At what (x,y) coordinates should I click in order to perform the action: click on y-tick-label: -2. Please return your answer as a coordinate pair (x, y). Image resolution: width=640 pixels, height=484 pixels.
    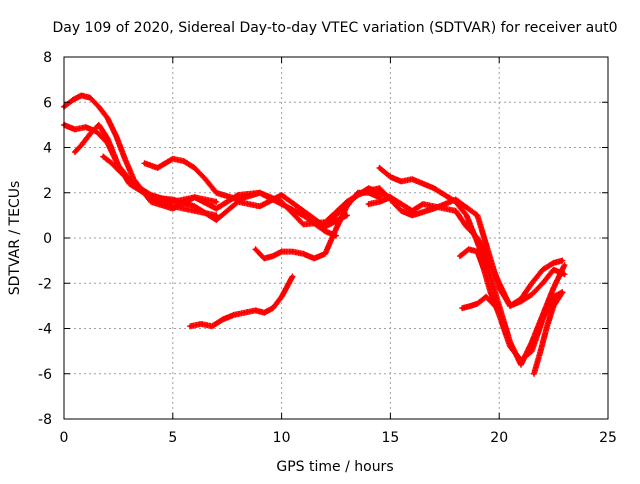
    Looking at the image, I should click on (45, 284).